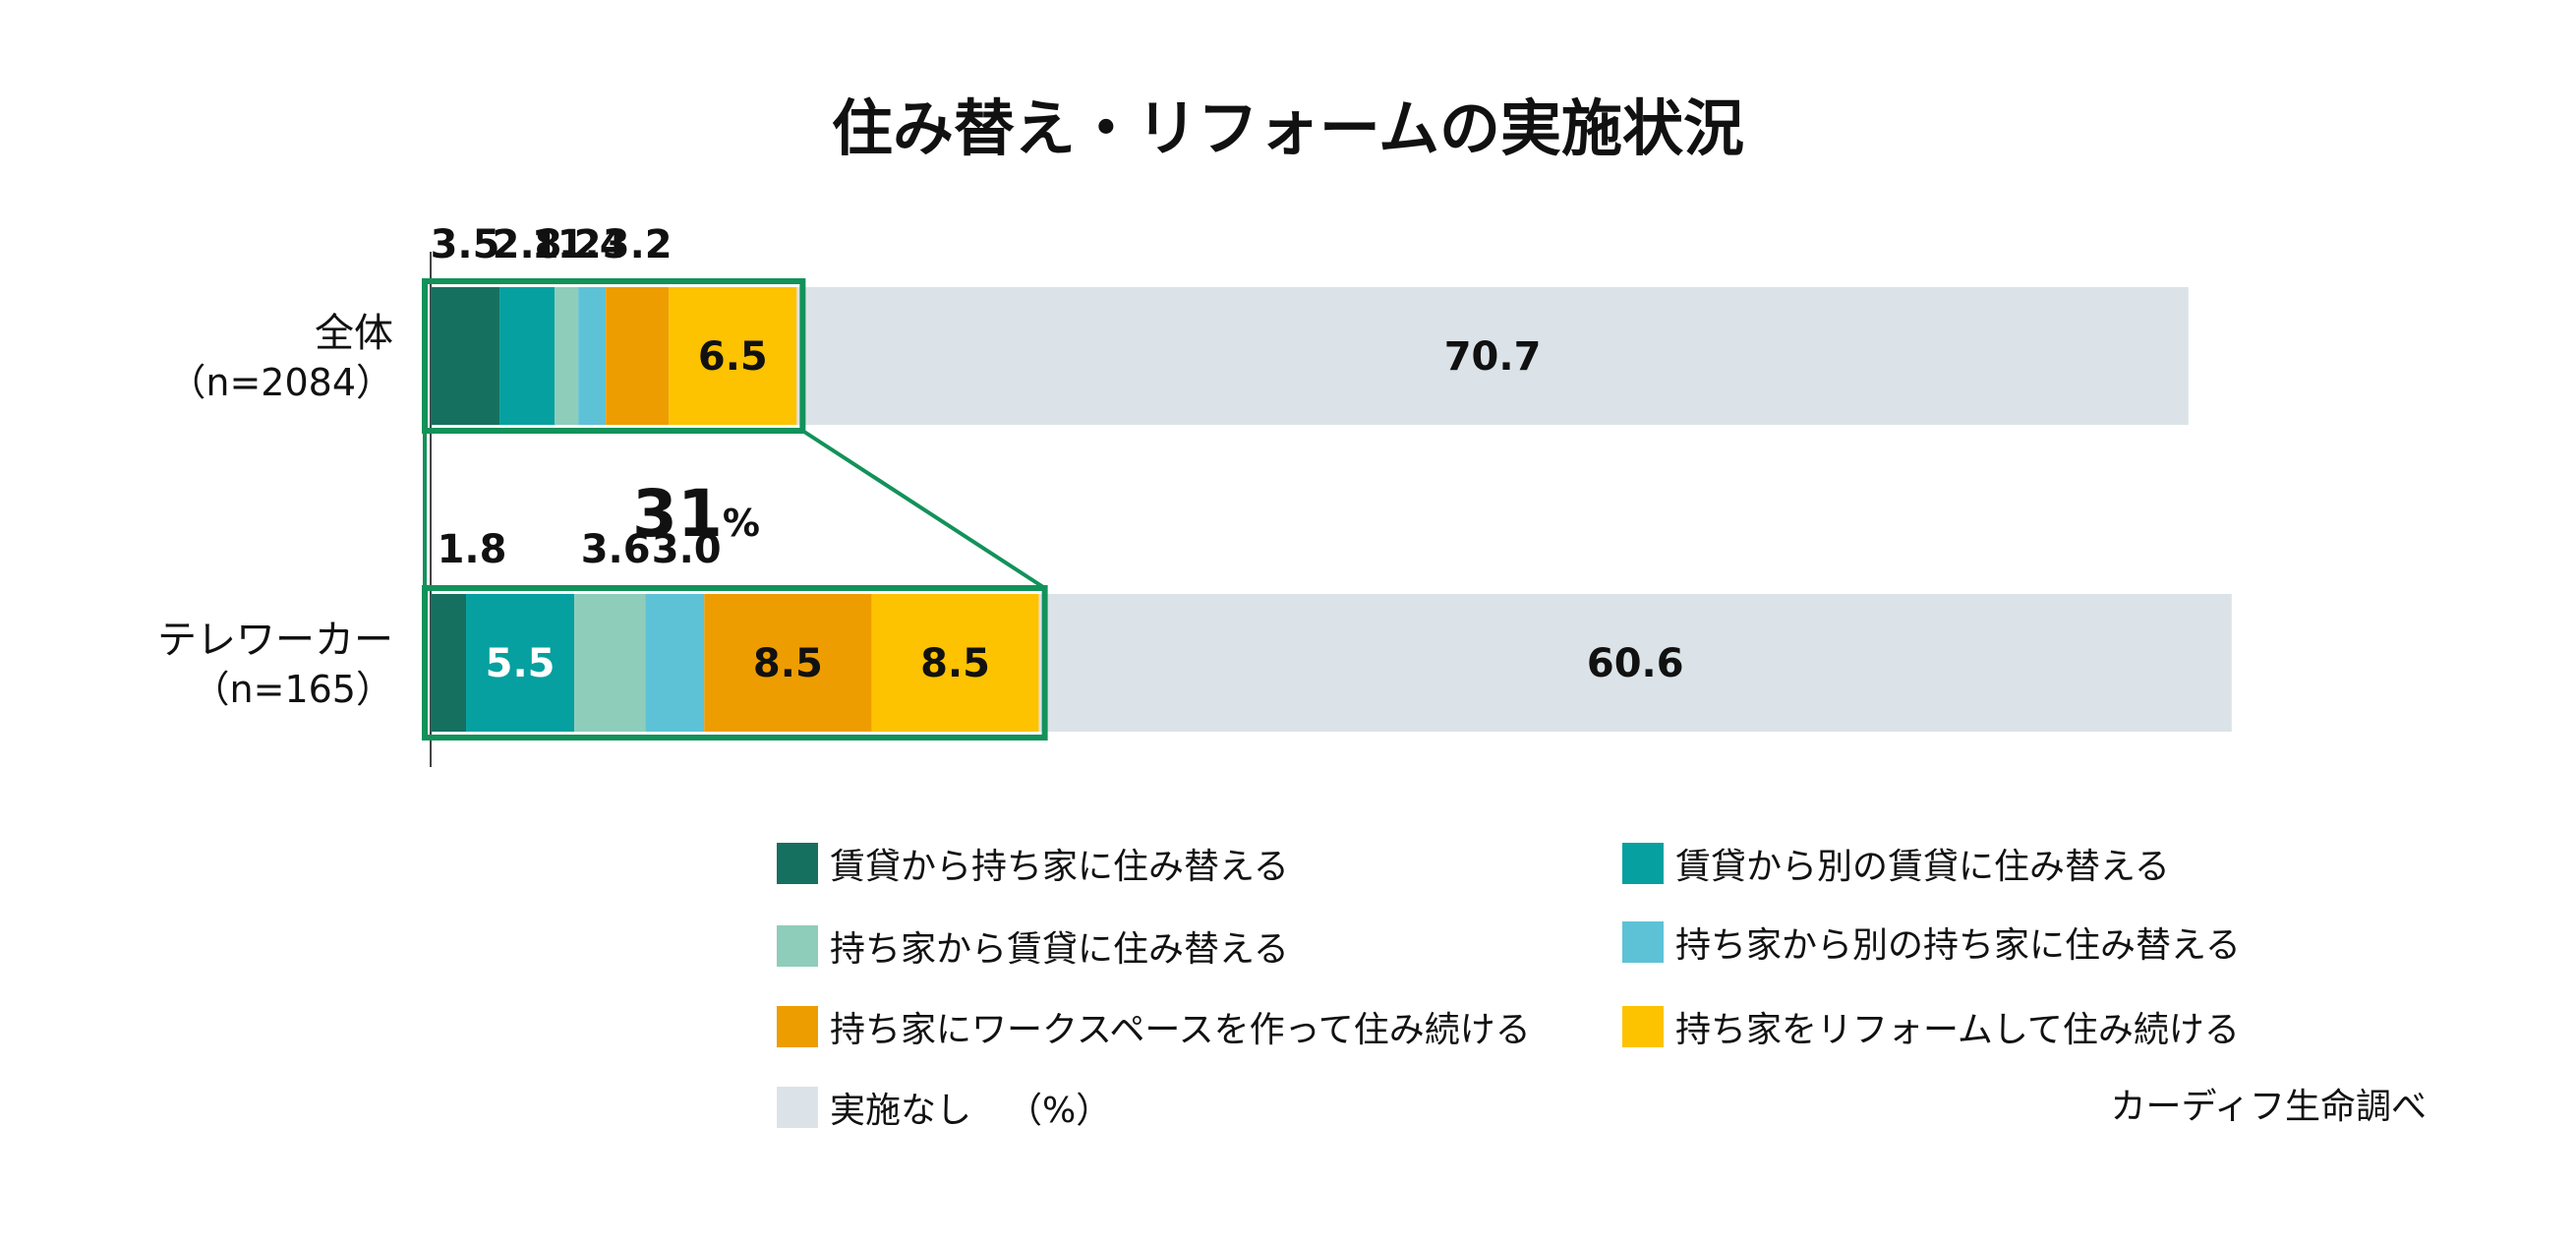  I want to click on legend-item: 持ち家から別の持ち家に住み替える, so click(1931, 942).